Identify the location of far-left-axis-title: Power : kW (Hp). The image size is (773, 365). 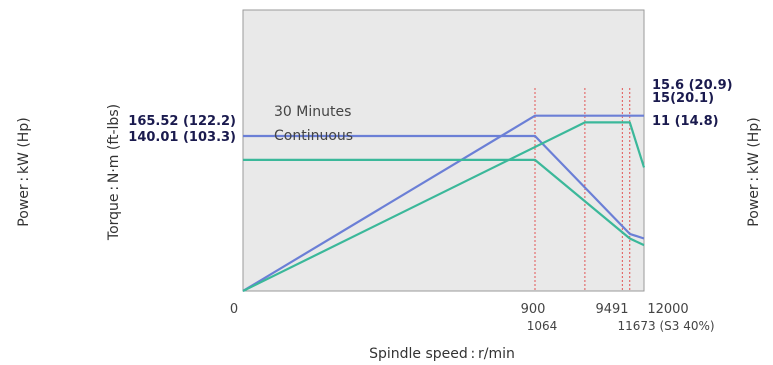
(24, 171).